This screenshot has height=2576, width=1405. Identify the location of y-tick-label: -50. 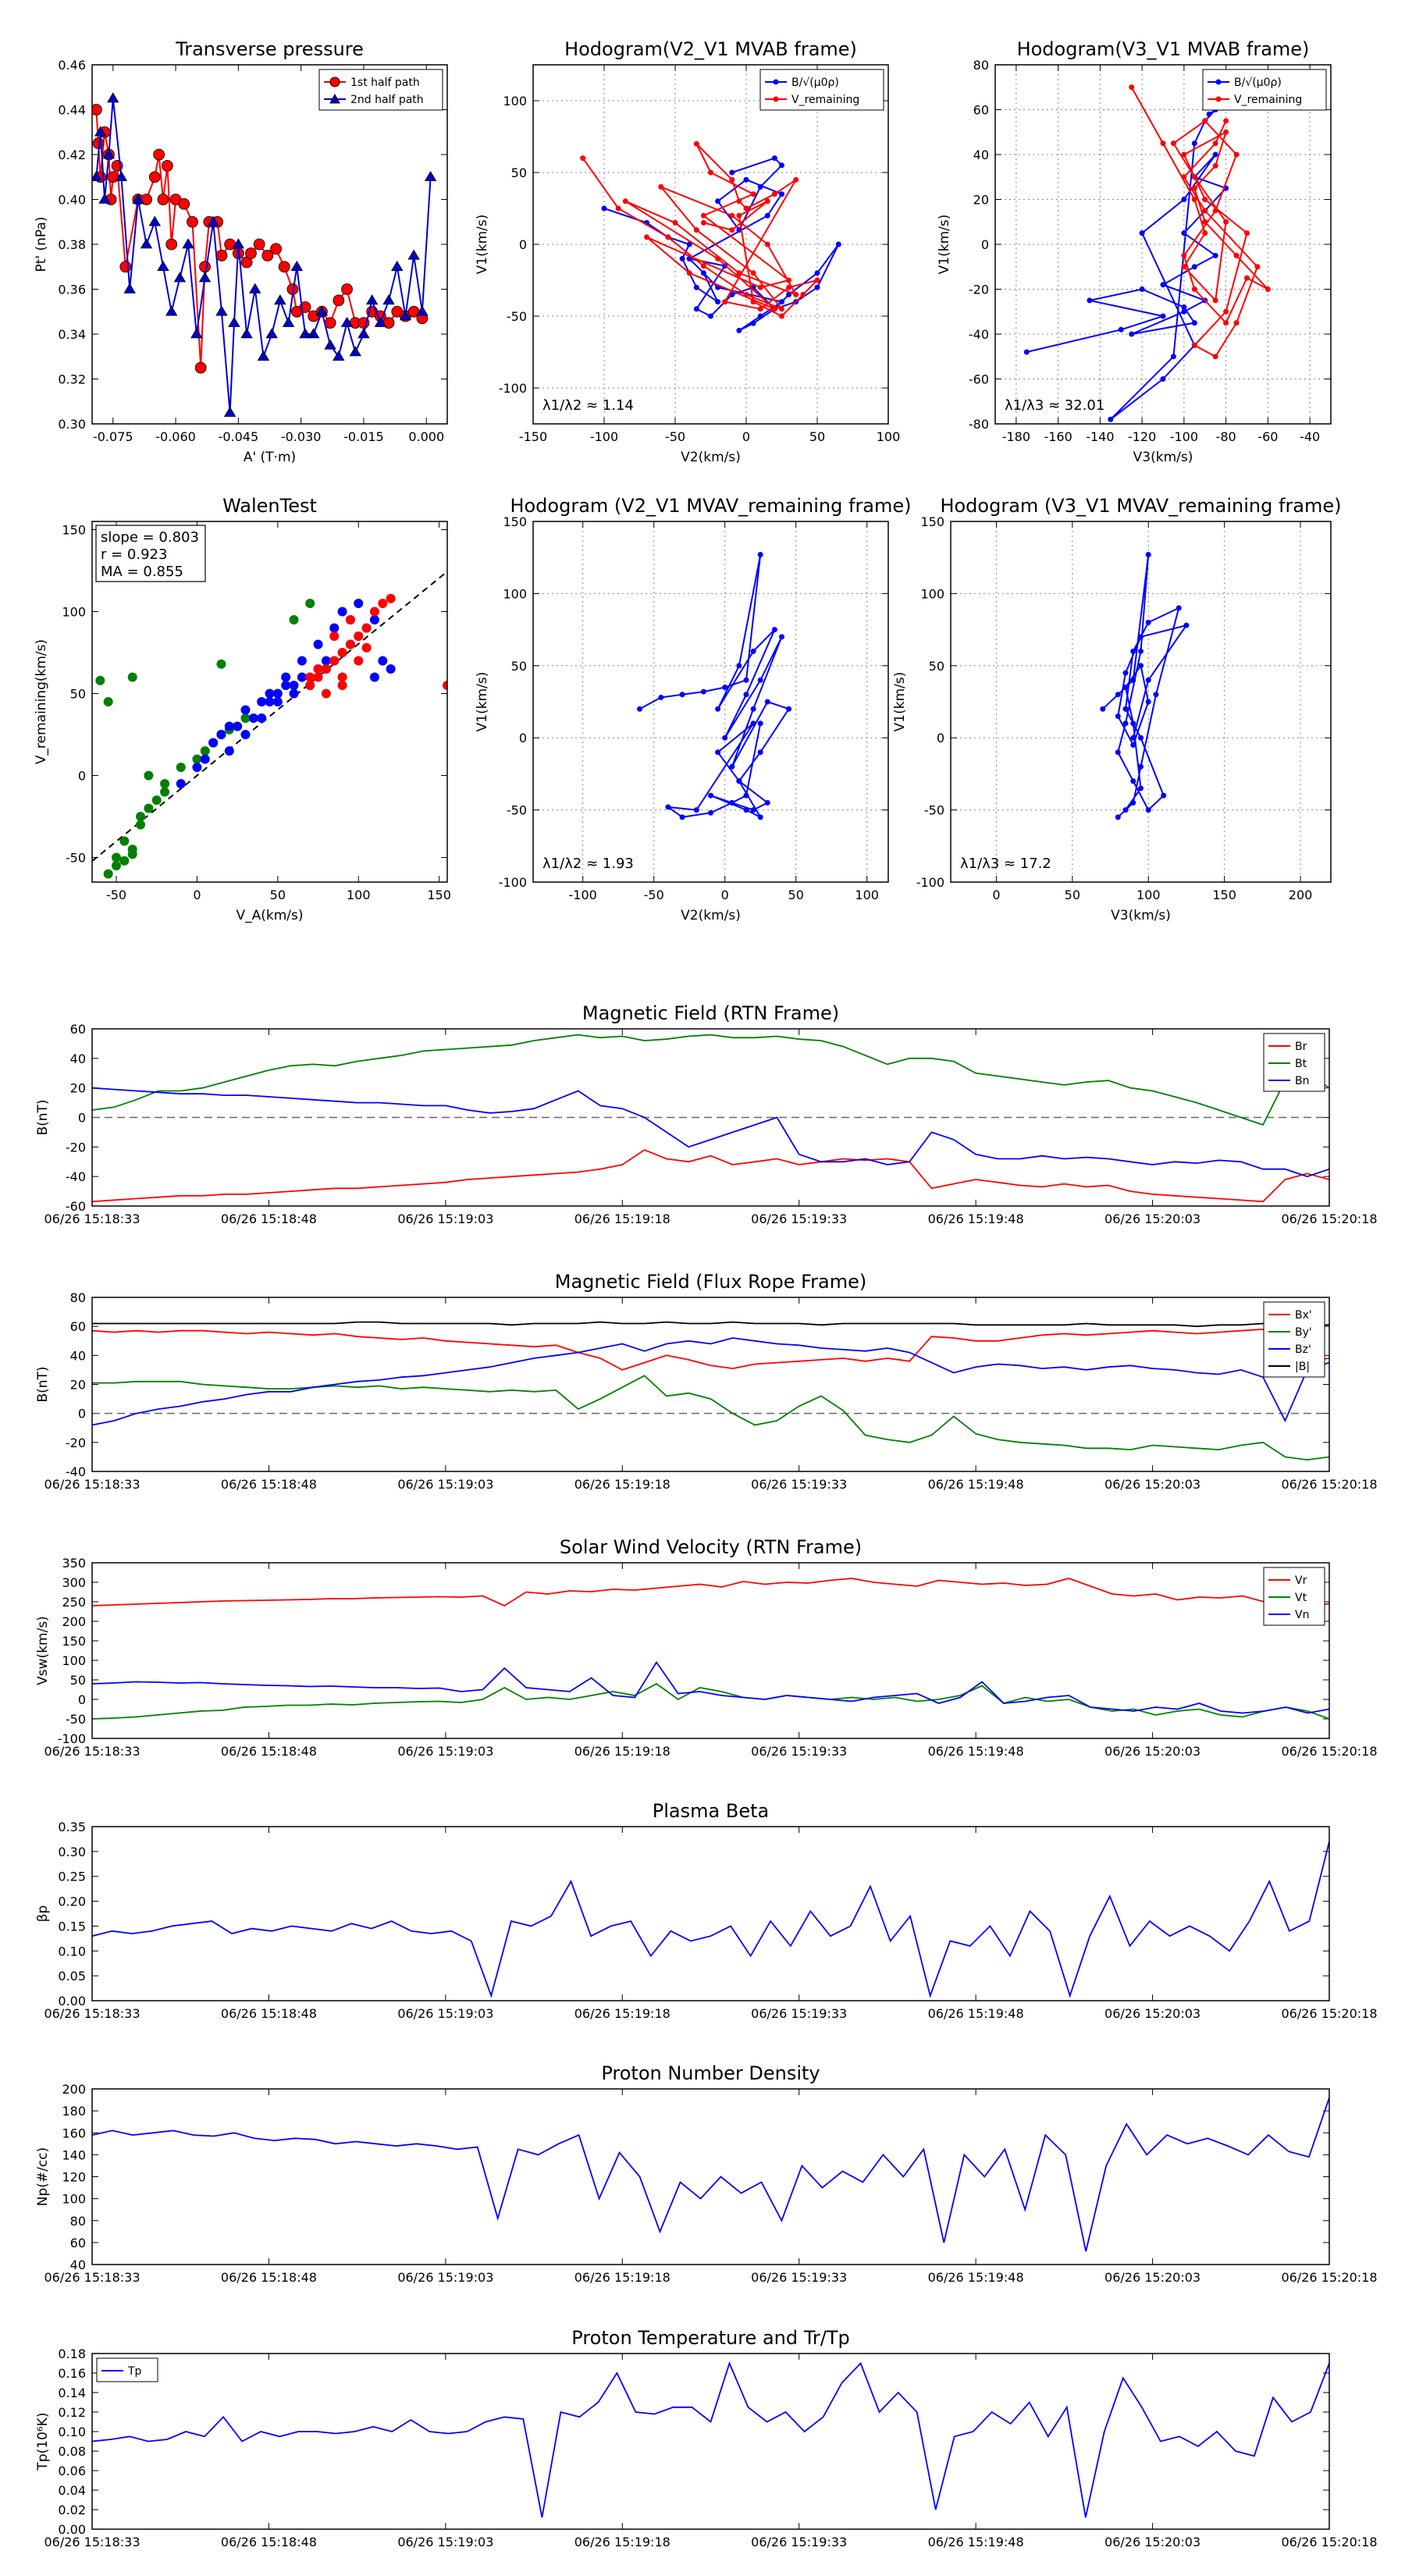
(517, 316).